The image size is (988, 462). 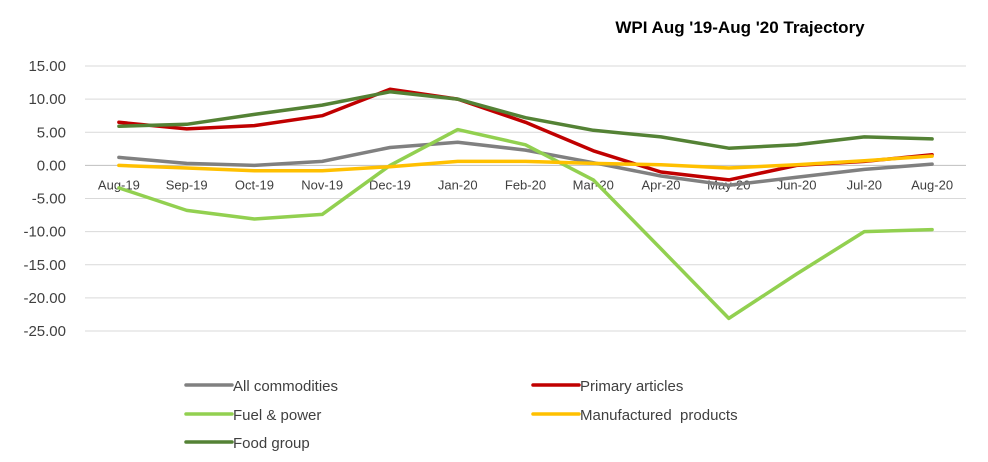 I want to click on x-tick-label: Aug-19, so click(x=119, y=184).